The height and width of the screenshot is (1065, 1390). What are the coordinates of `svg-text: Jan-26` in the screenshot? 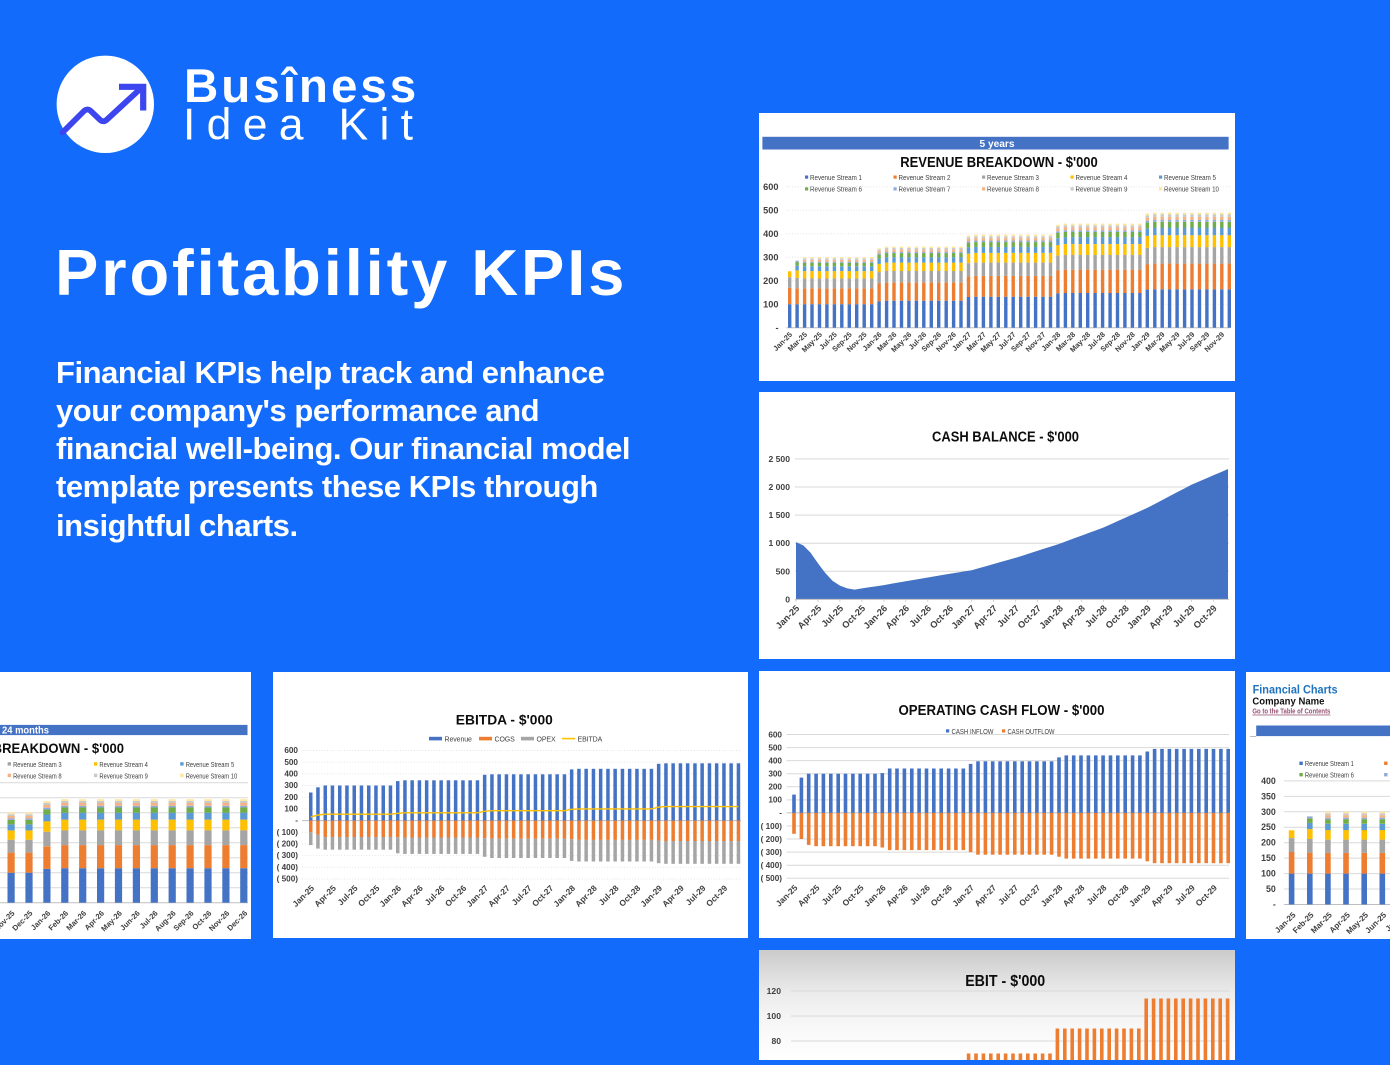 It's located at (874, 895).